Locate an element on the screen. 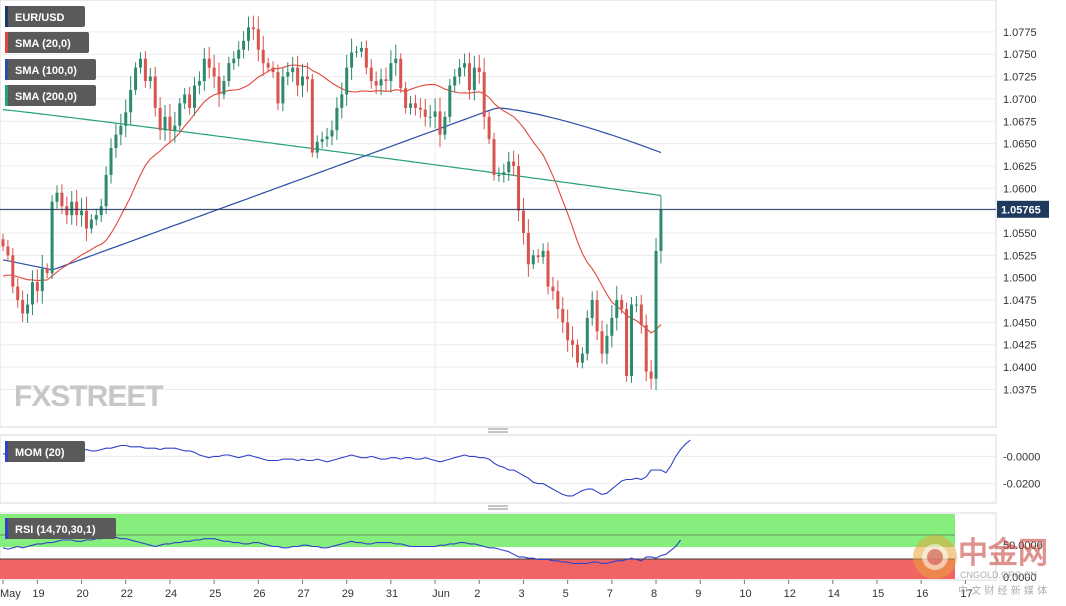  current-price-label: 1.05765 is located at coordinates (1021, 210).